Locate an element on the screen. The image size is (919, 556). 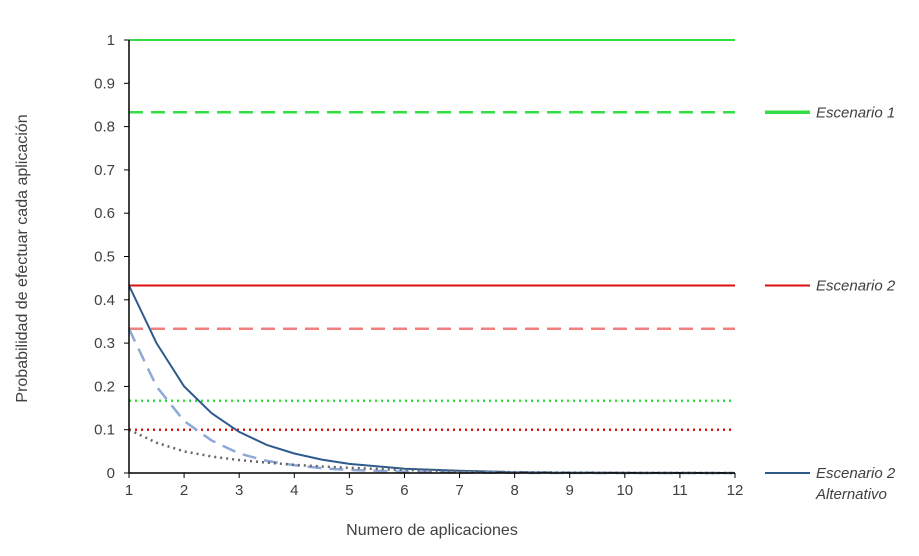
y-tick-label: 0.8 is located at coordinates (104, 127).